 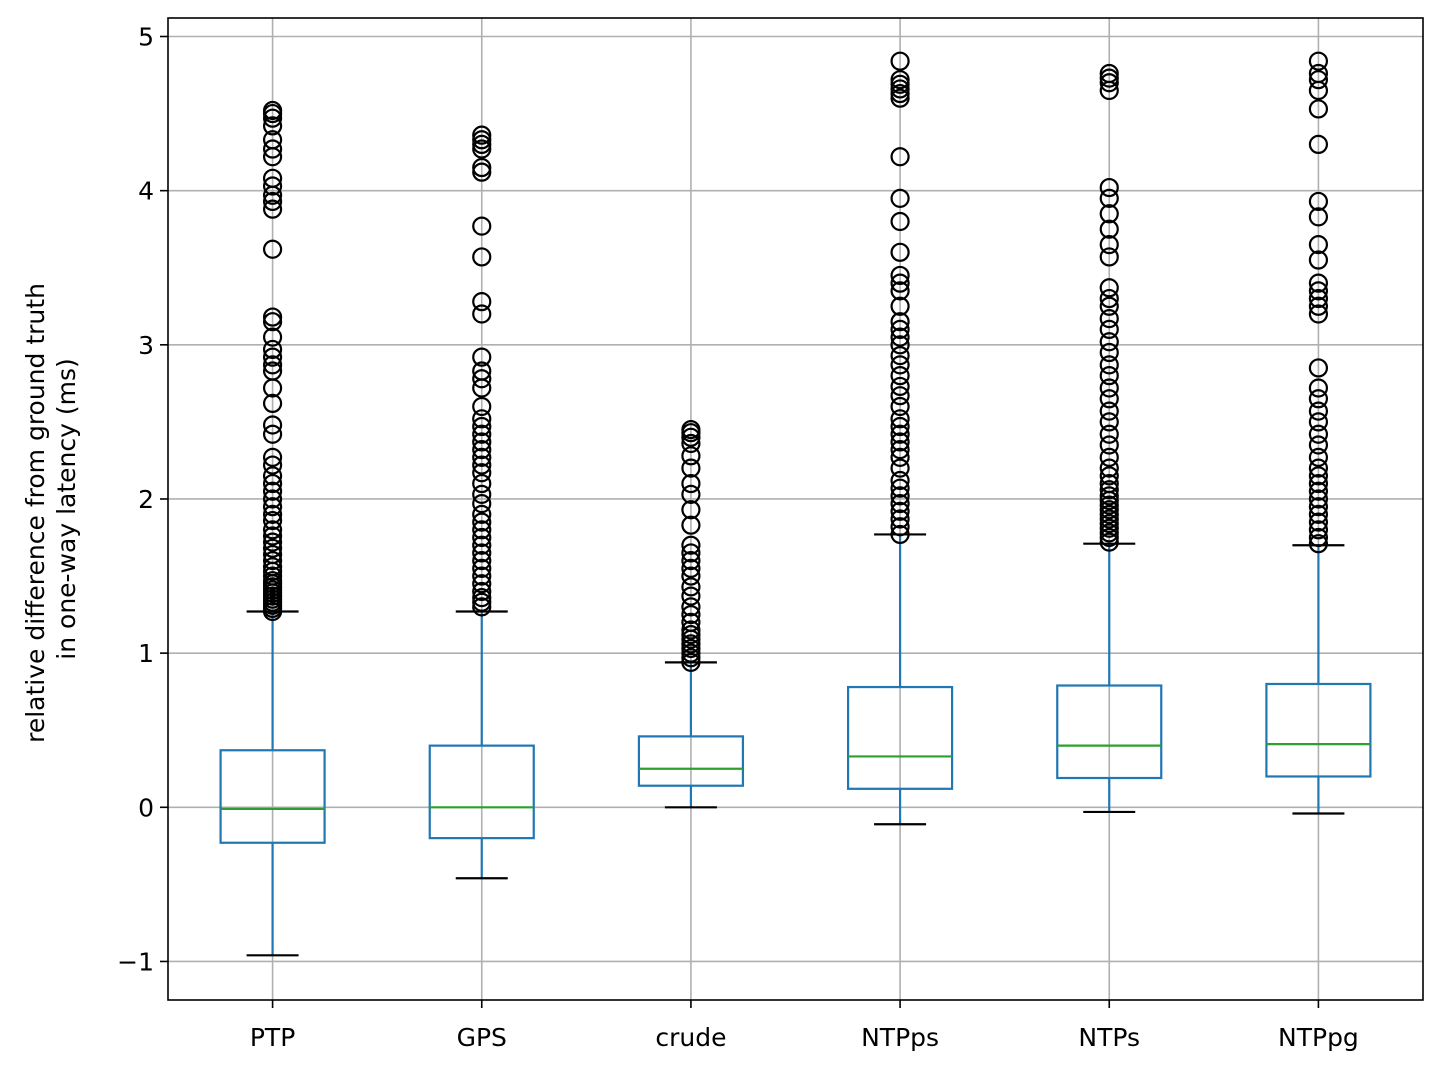 I want to click on box-group-ntppg, so click(x=1318, y=433).